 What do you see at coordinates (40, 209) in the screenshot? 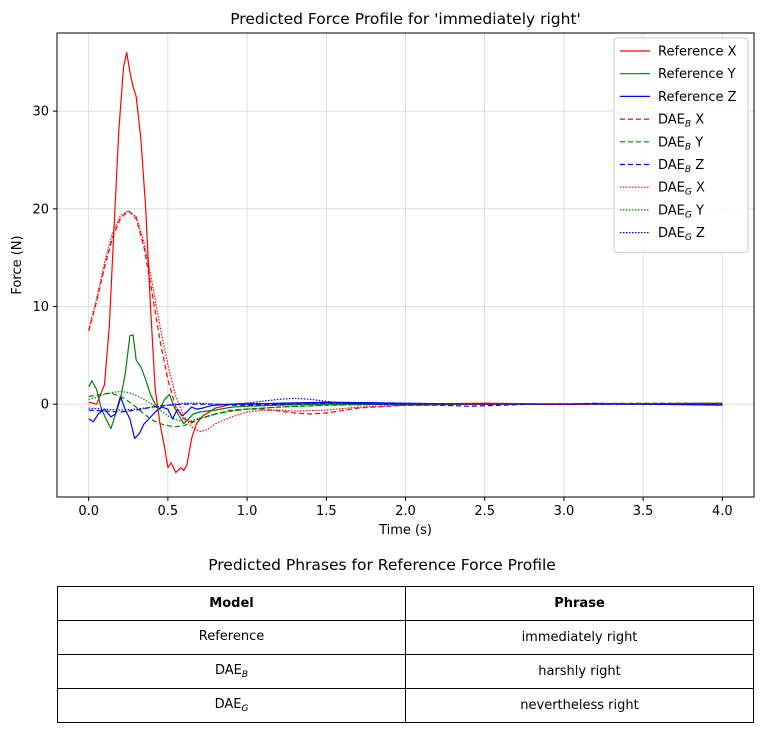
I see `y-tick-label: 20` at bounding box center [40, 209].